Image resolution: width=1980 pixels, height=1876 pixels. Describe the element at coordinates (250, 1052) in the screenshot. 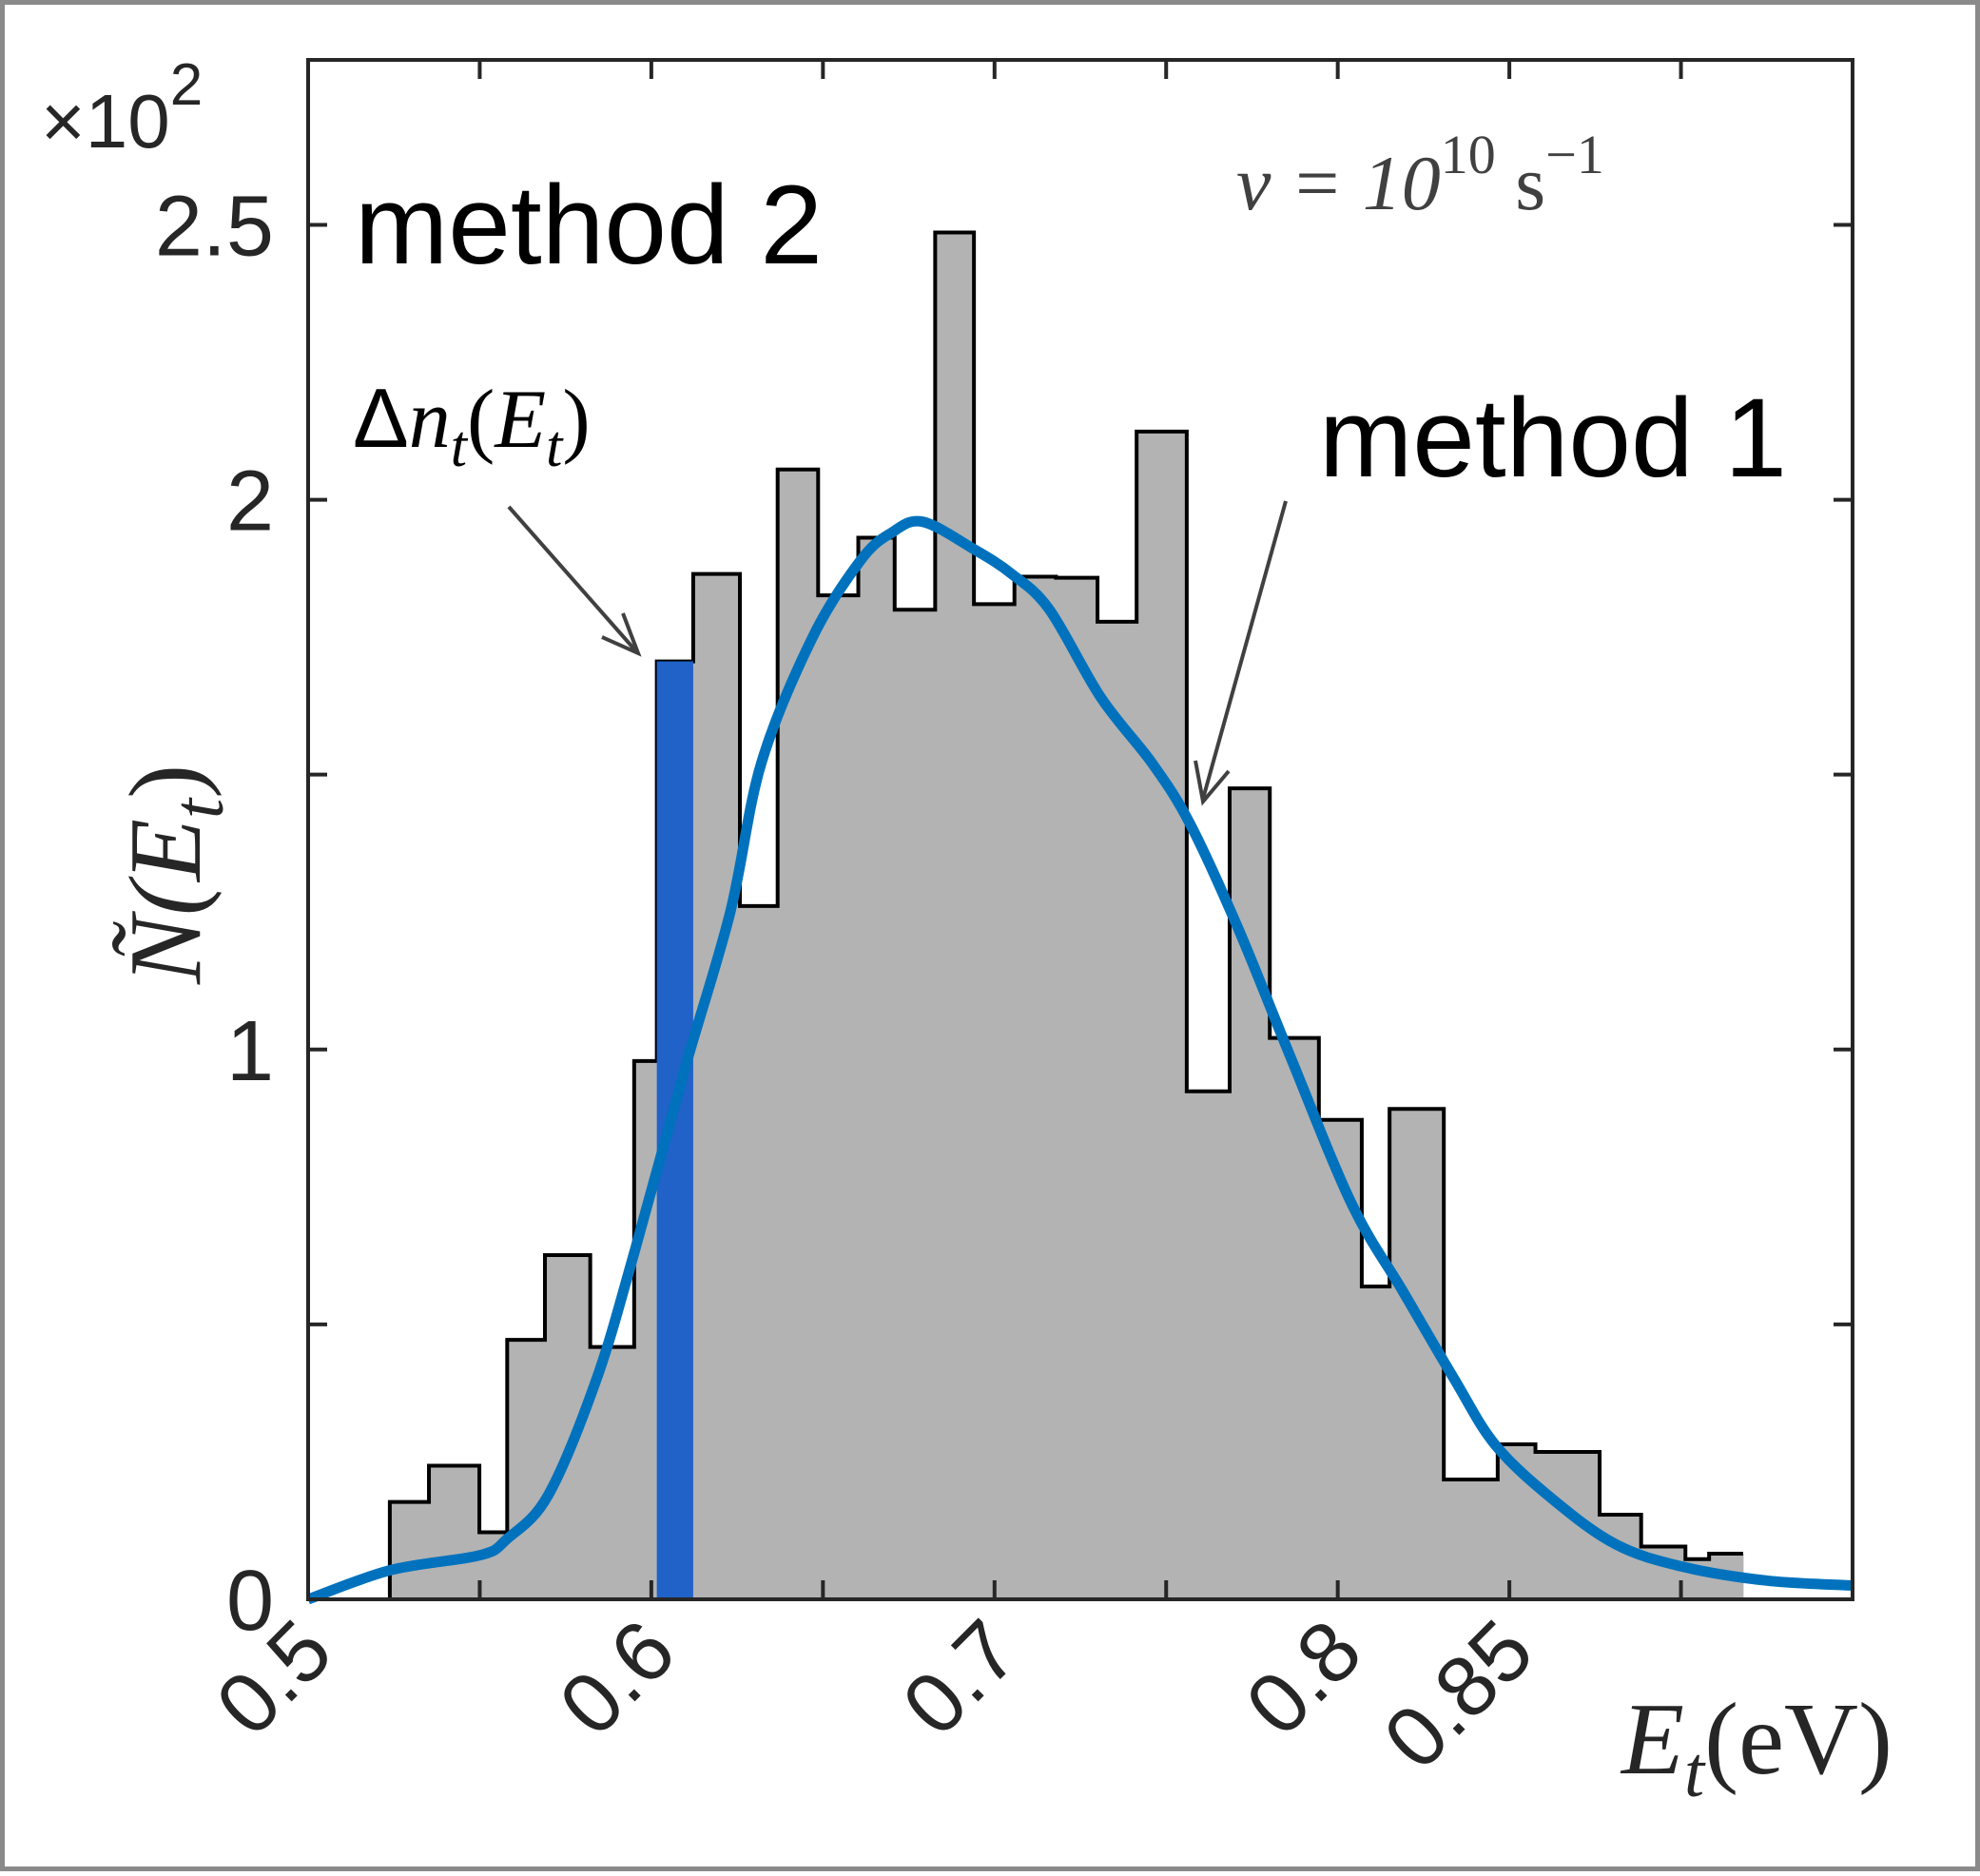

I see `y-tick-label: 1` at that location.